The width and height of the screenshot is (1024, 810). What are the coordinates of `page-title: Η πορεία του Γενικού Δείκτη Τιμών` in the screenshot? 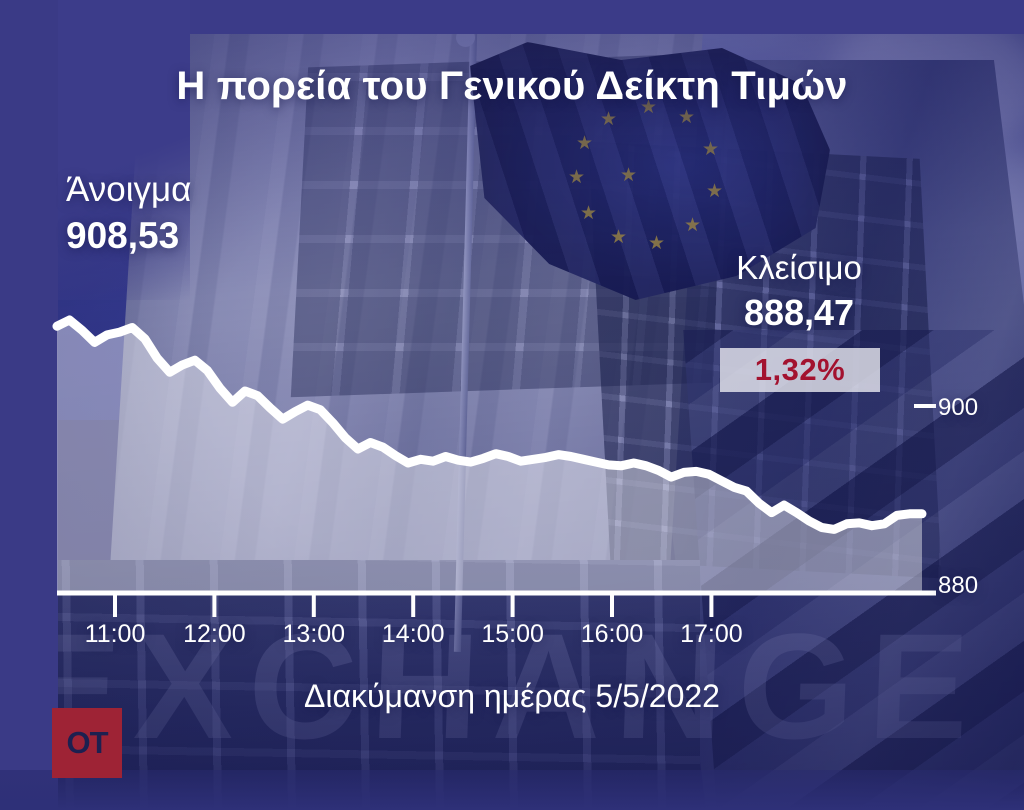 It's located at (512, 86).